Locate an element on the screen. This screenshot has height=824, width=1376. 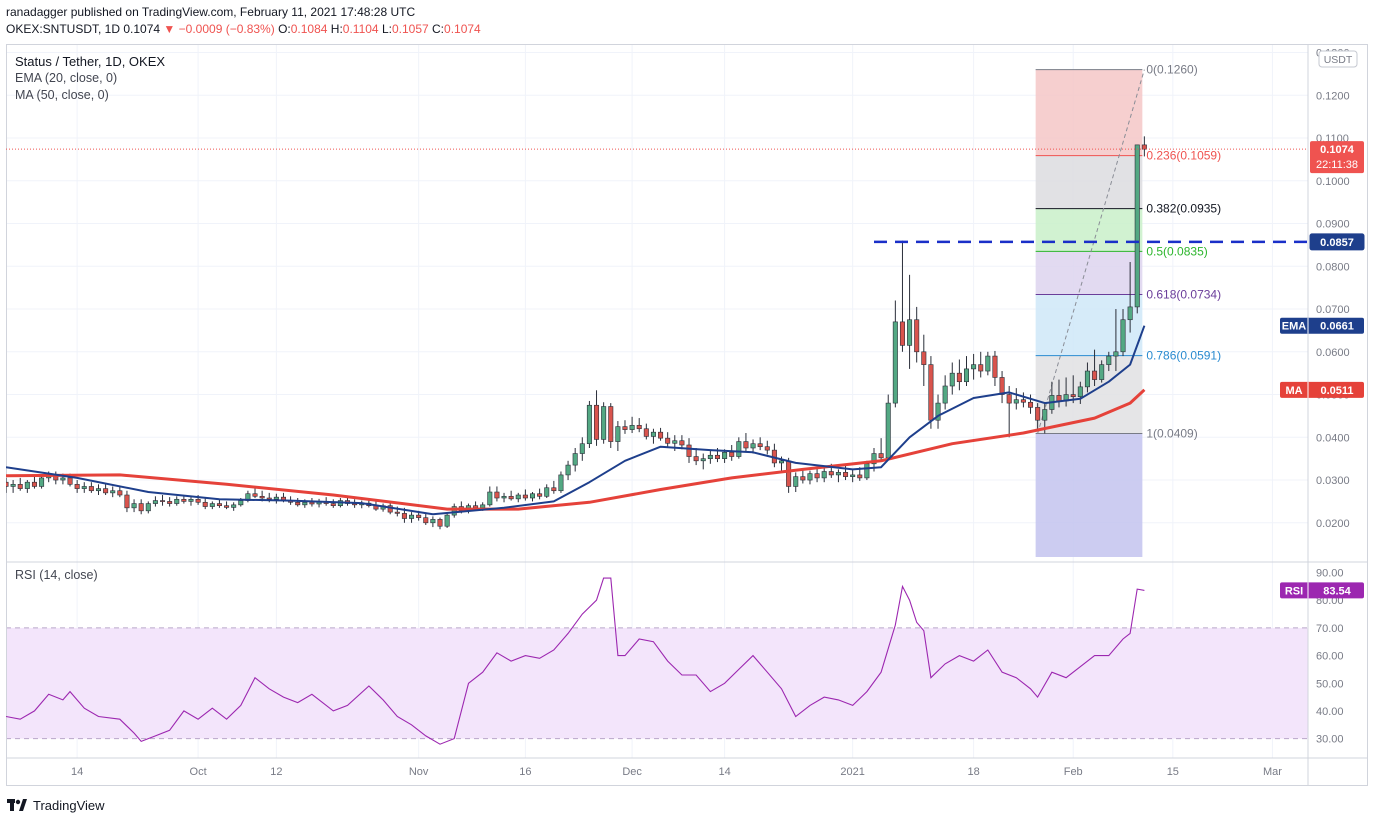
currency-badge: USDT is located at coordinates (1338, 59).